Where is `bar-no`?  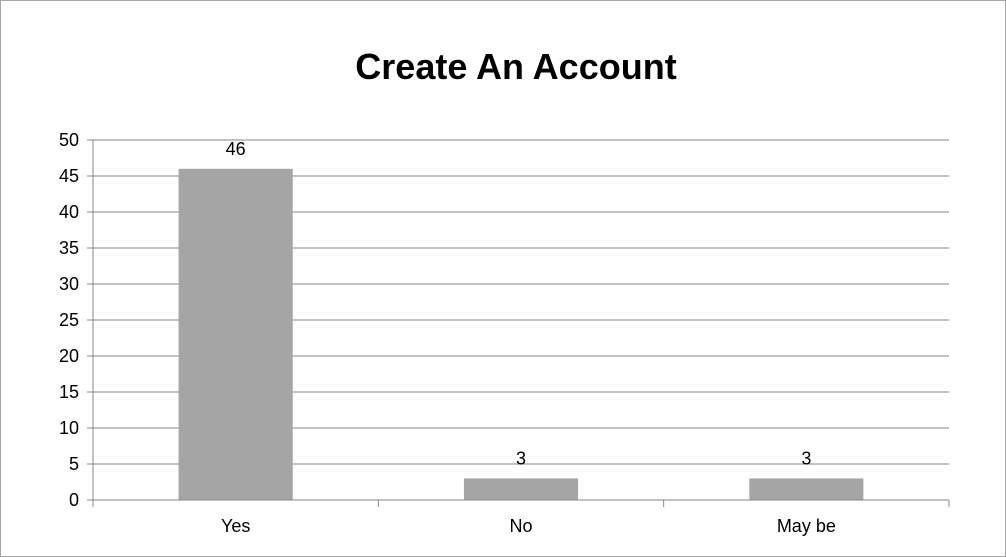 bar-no is located at coordinates (521, 489).